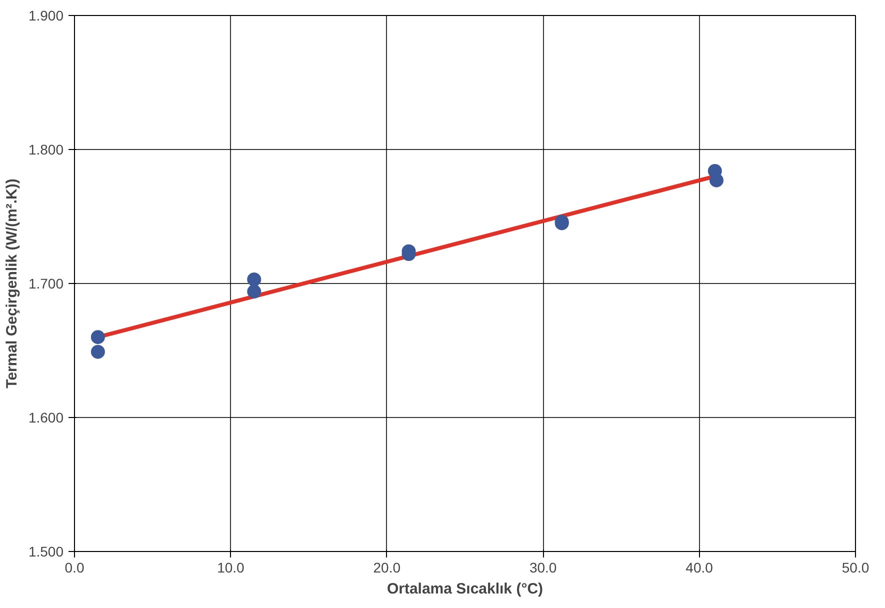 This screenshot has width=885, height=608. I want to click on x-tick-label: 20.0, so click(387, 568).